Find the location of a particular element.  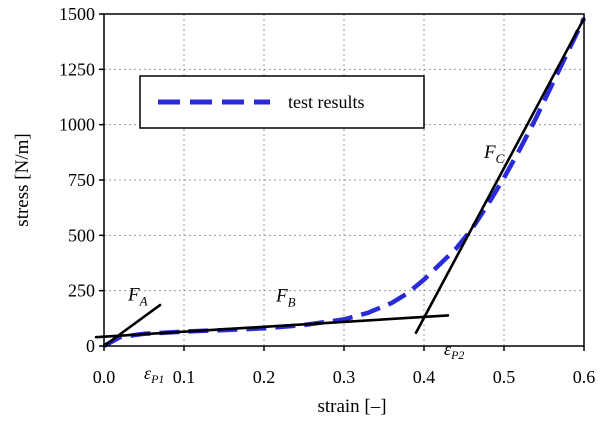

x-tick-label-0: 0.0 is located at coordinates (104, 377).